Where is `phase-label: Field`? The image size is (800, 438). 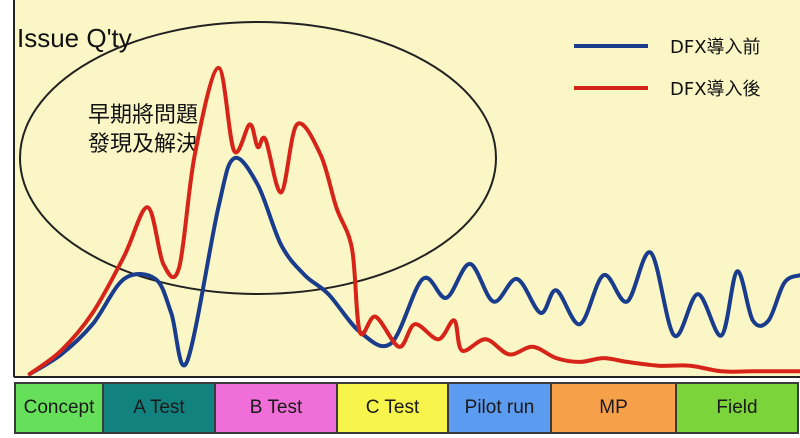
phase-label: Field is located at coordinates (737, 407).